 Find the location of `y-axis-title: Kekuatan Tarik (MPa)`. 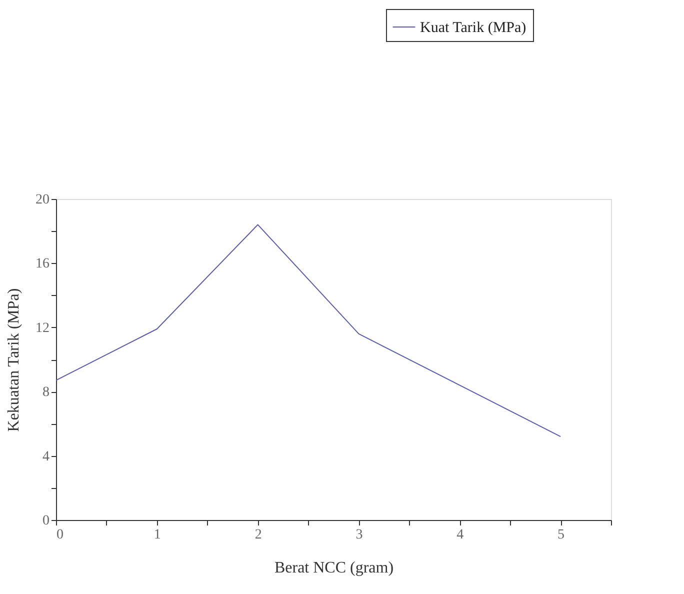

y-axis-title: Kekuatan Tarik (MPa) is located at coordinates (14, 360).